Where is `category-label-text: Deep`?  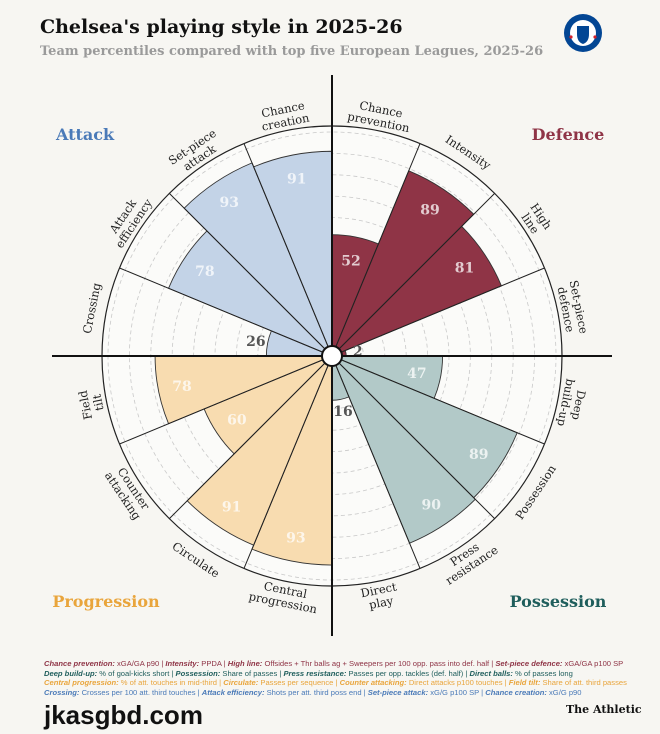 category-label-text: Deep is located at coordinates (579, 405).